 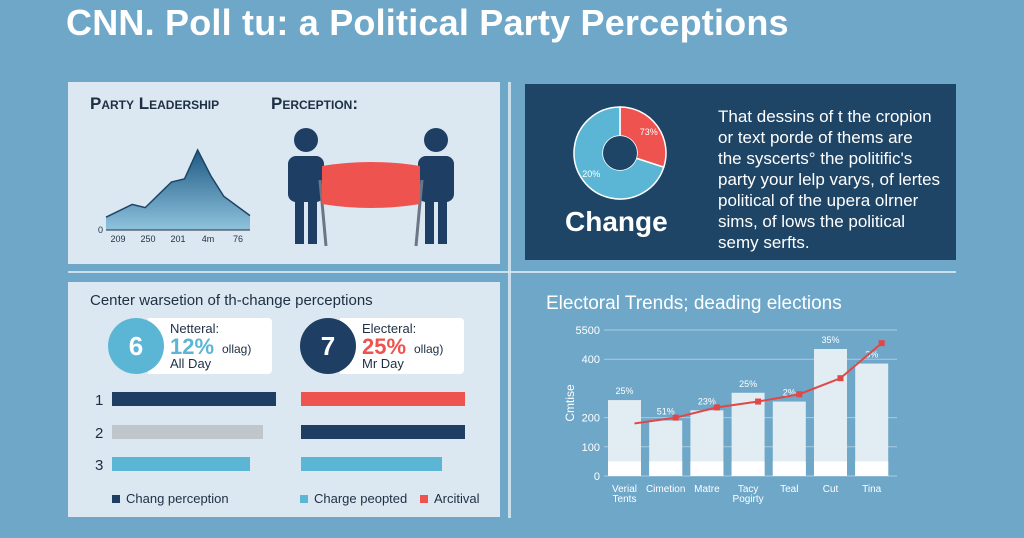 I want to click on stat-suffix: ollag), so click(x=429, y=349).